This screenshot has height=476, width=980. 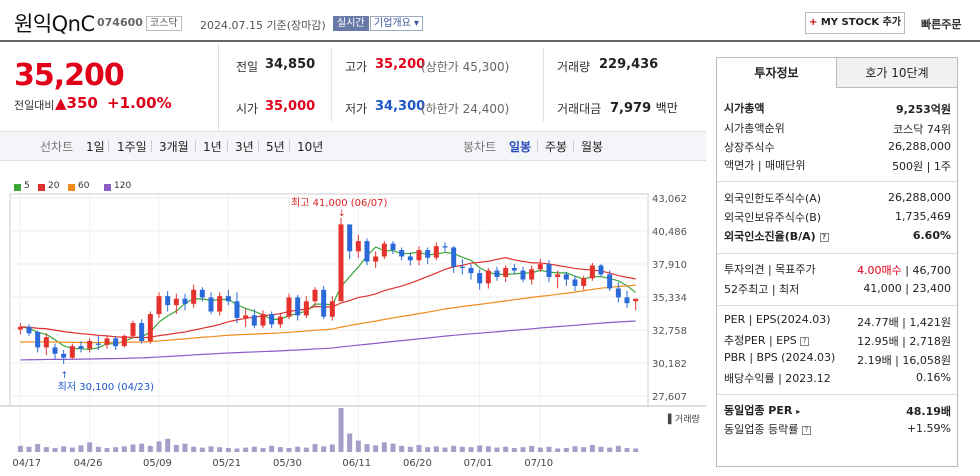 I want to click on period-5y: 5년, so click(x=275, y=147).